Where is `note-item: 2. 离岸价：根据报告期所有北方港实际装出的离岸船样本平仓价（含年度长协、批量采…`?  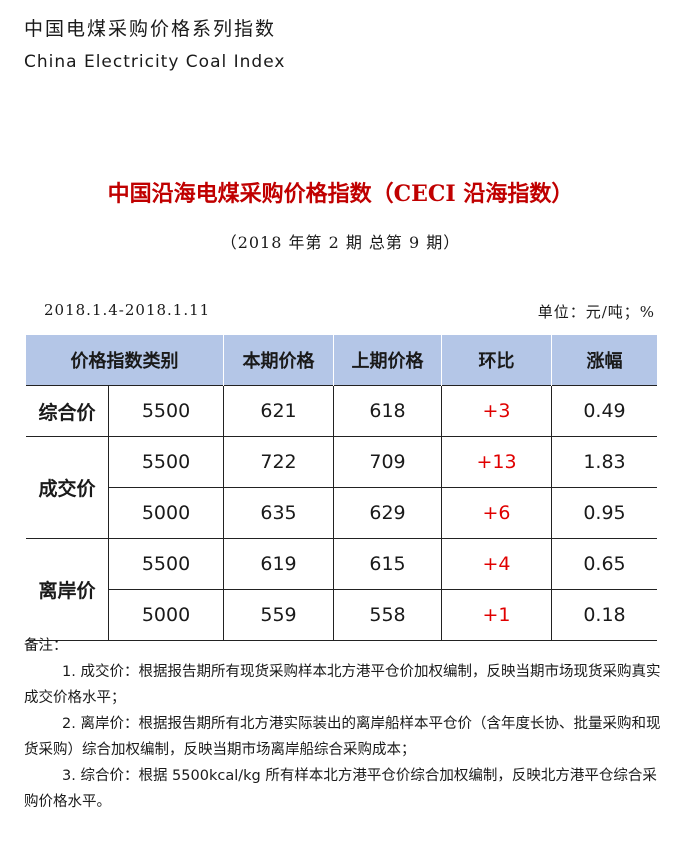
note-item: 2. 离岸价：根据报告期所有北方港实际装出的离岸船样本平仓价（含年度长协、批量采… is located at coordinates (342, 737).